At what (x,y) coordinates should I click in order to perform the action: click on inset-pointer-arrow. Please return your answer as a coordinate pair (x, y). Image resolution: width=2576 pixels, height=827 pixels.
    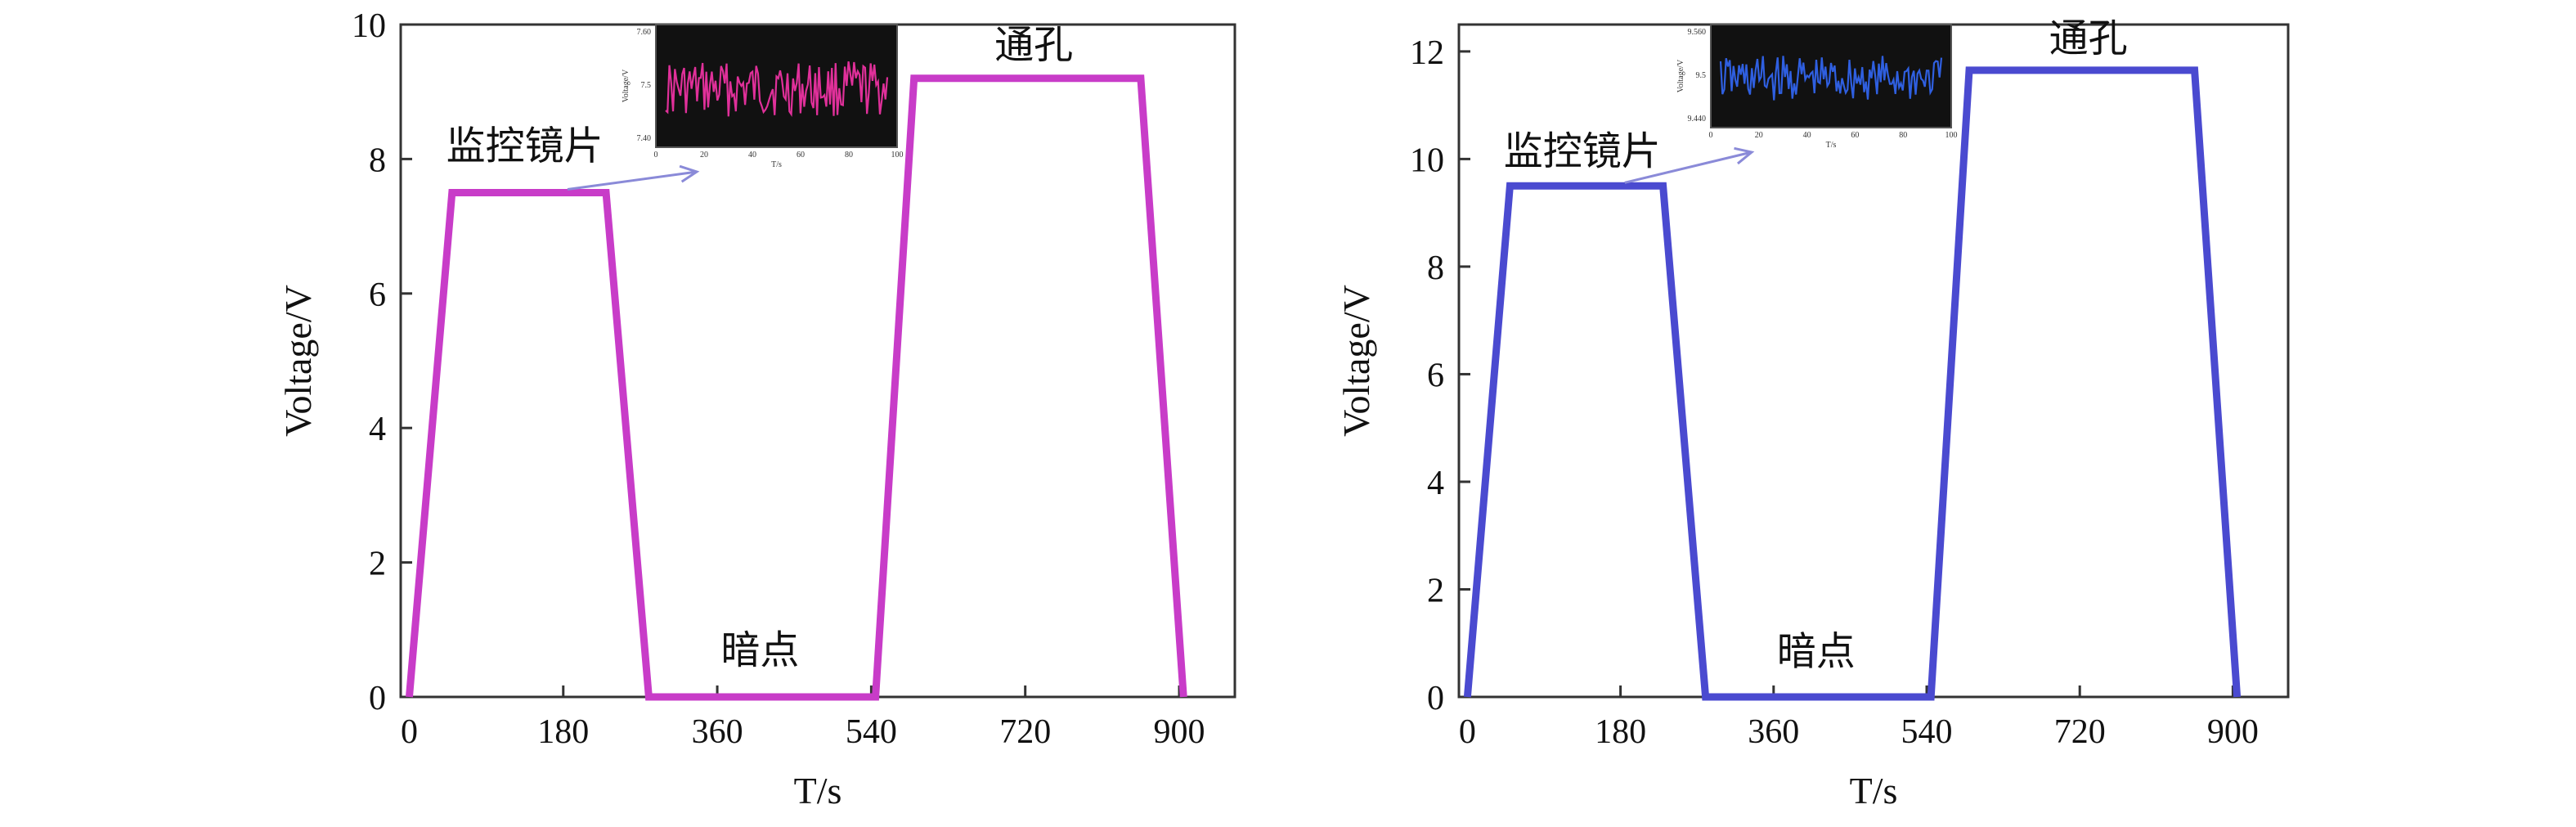
    Looking at the image, I should click on (632, 181).